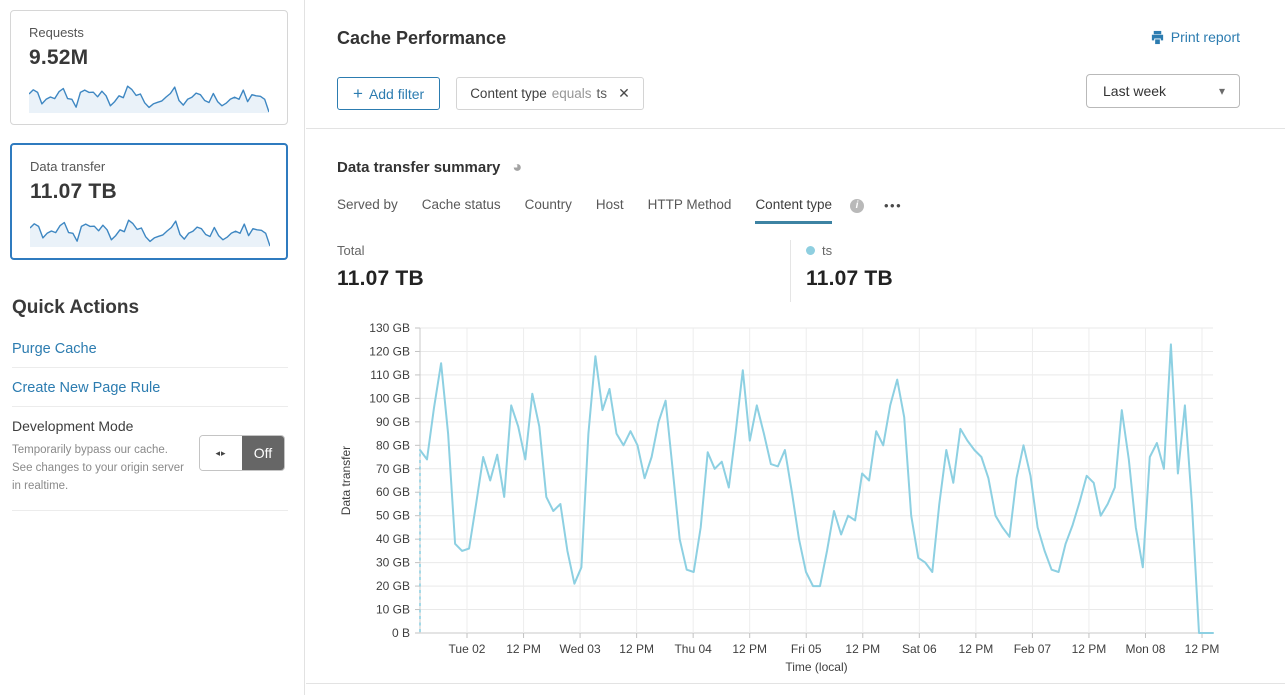 The image size is (1285, 695). Describe the element at coordinates (689, 204) in the screenshot. I see `tab-http-method: HTTP Method` at that location.